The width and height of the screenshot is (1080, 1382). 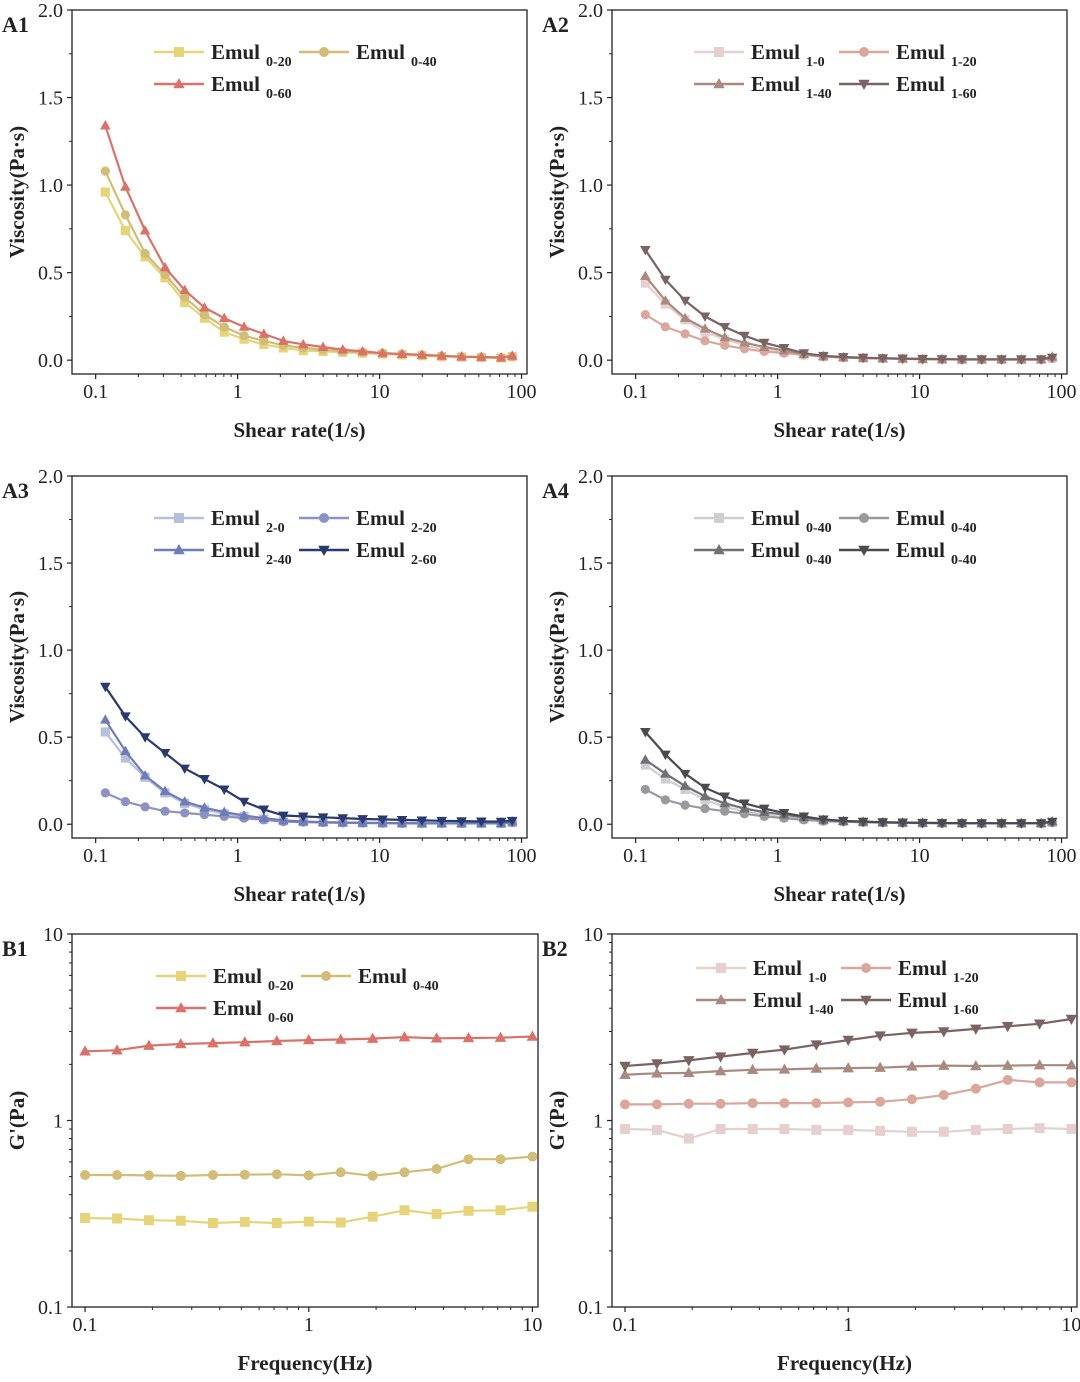 What do you see at coordinates (635, 392) in the screenshot?
I see `x-tick-label: 0.1` at bounding box center [635, 392].